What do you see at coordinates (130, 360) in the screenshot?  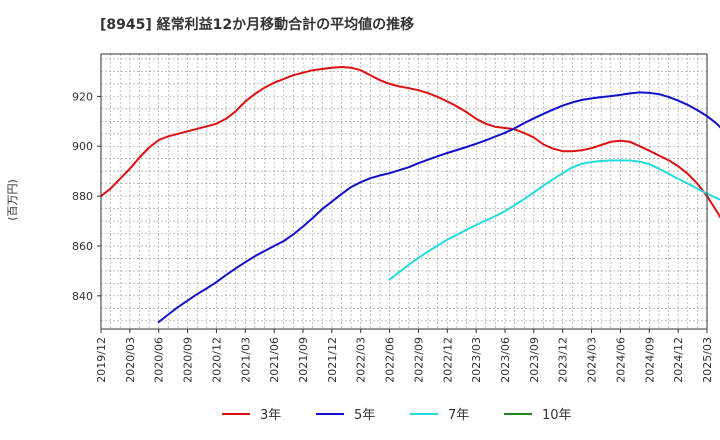 I see `x-tick-label: 2020/03` at bounding box center [130, 360].